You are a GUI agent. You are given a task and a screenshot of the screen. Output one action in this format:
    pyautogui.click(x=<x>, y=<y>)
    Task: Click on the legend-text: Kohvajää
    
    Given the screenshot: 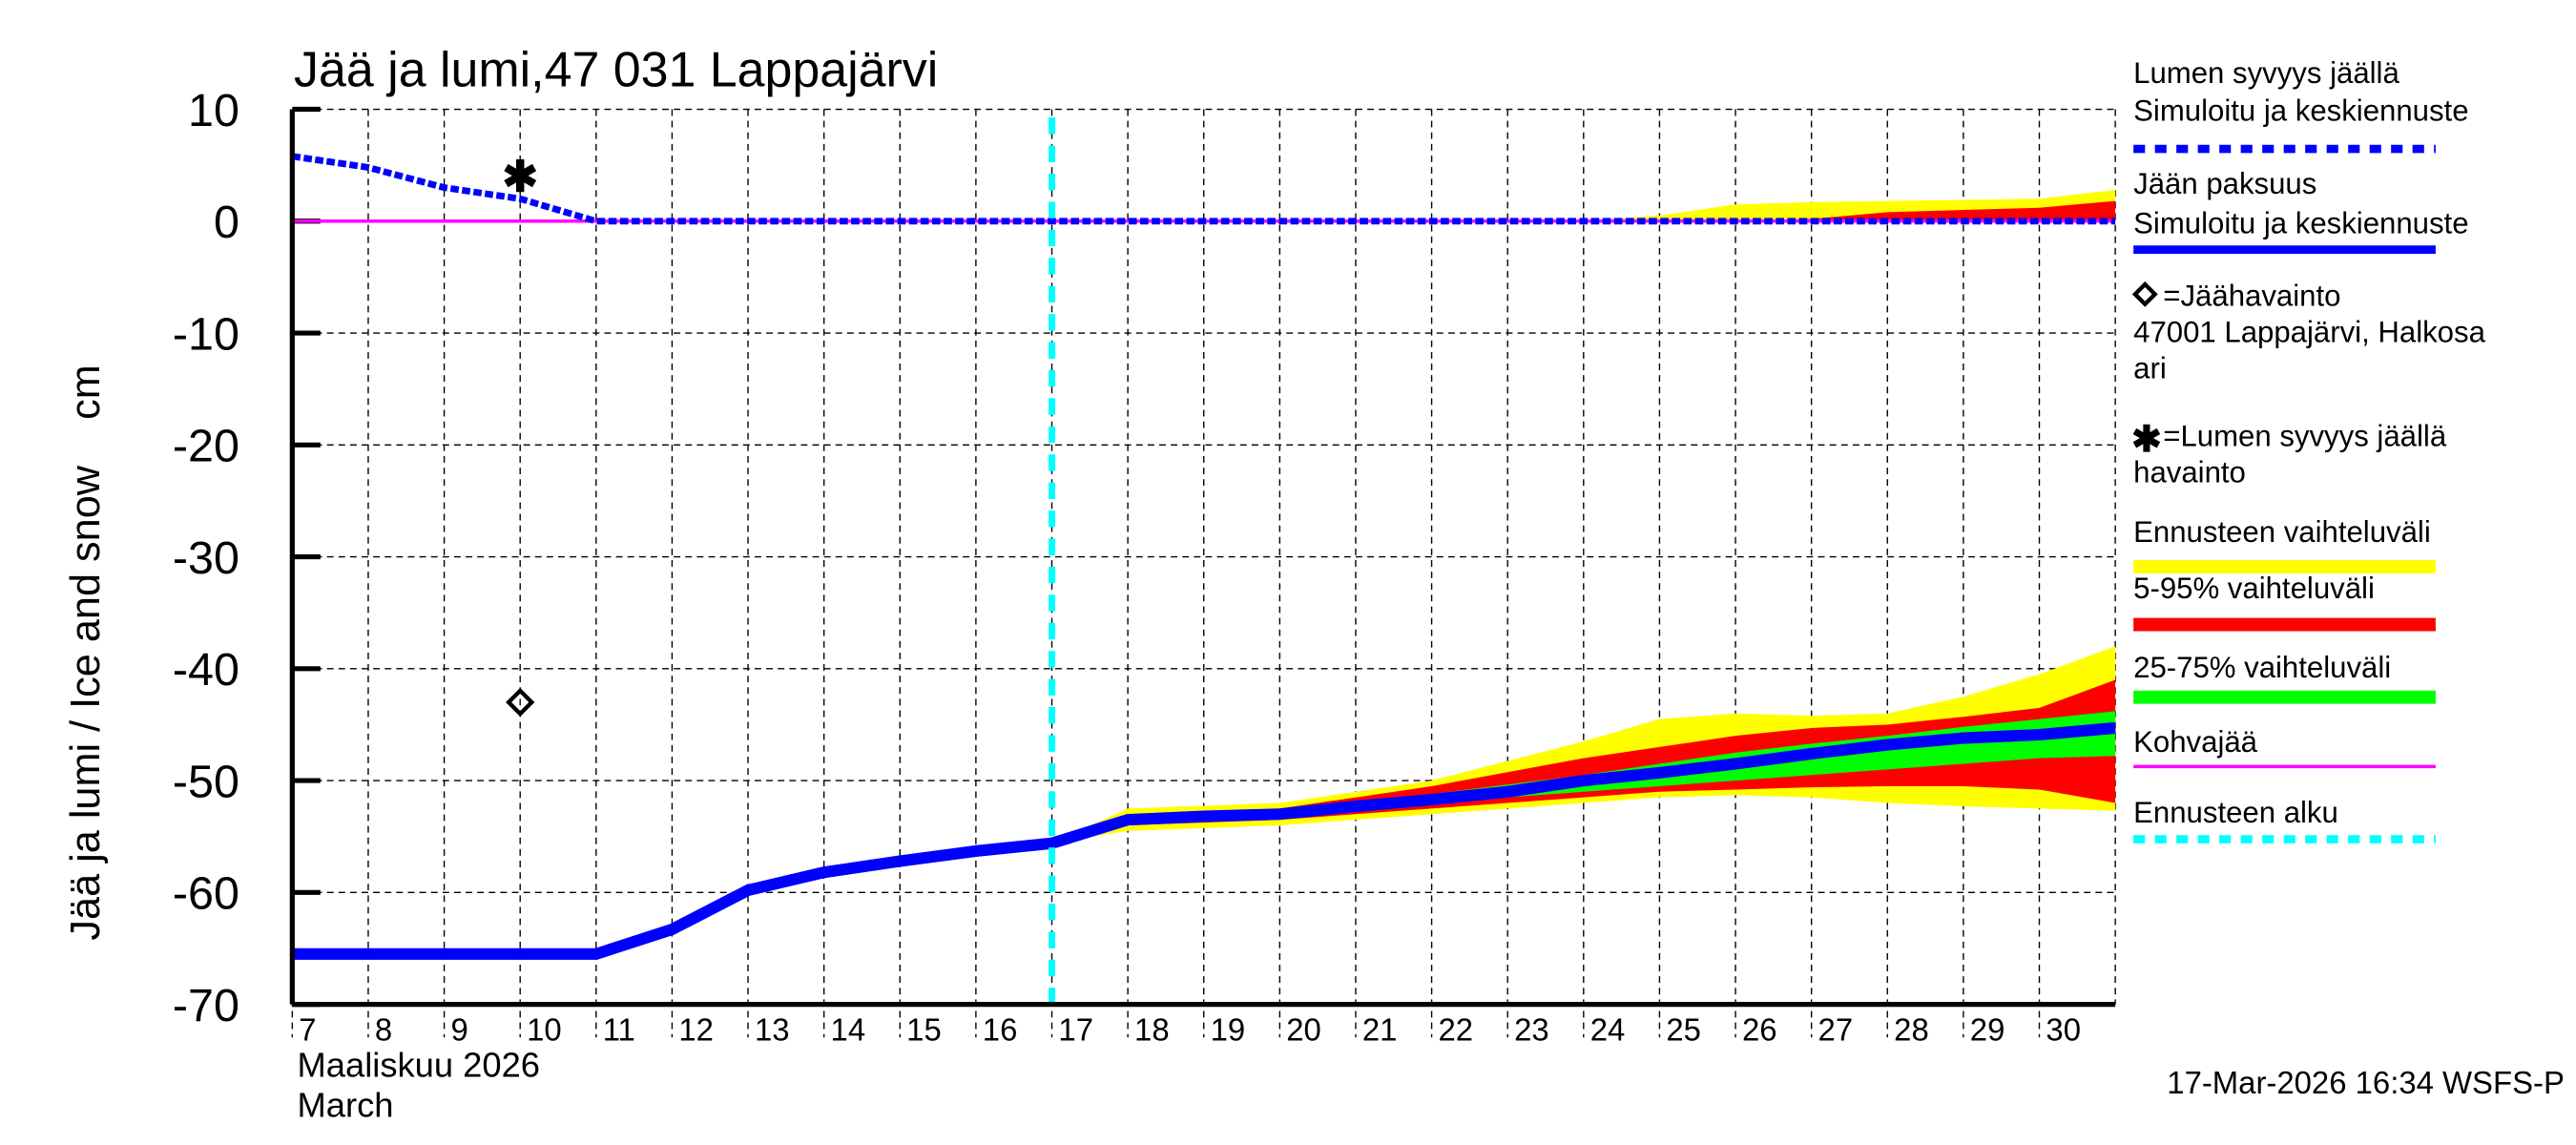 What is the action you would take?
    pyautogui.click(x=2195, y=742)
    